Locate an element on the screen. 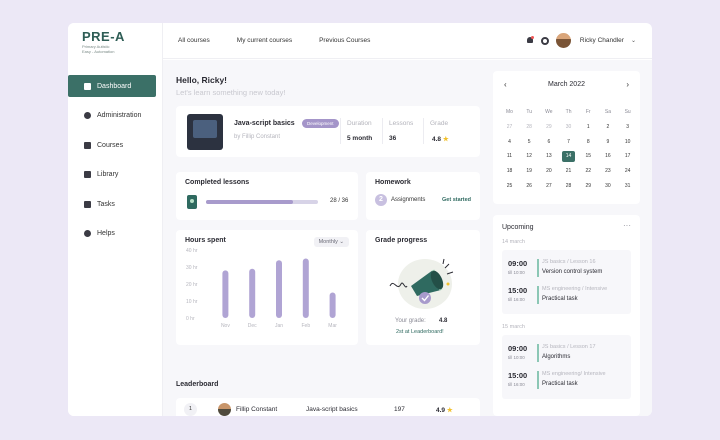 The image size is (720, 440). y-tick-label: 30 hr is located at coordinates (192, 268).